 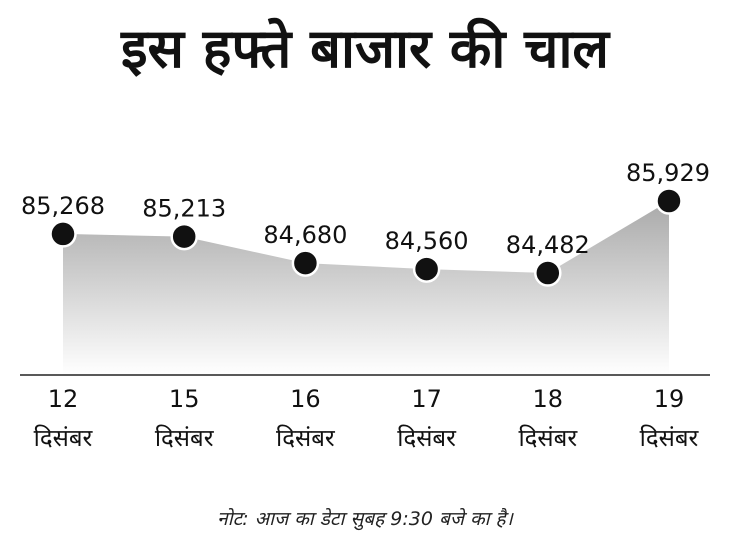 What do you see at coordinates (548, 245) in the screenshot?
I see `data-label: 84,482` at bounding box center [548, 245].